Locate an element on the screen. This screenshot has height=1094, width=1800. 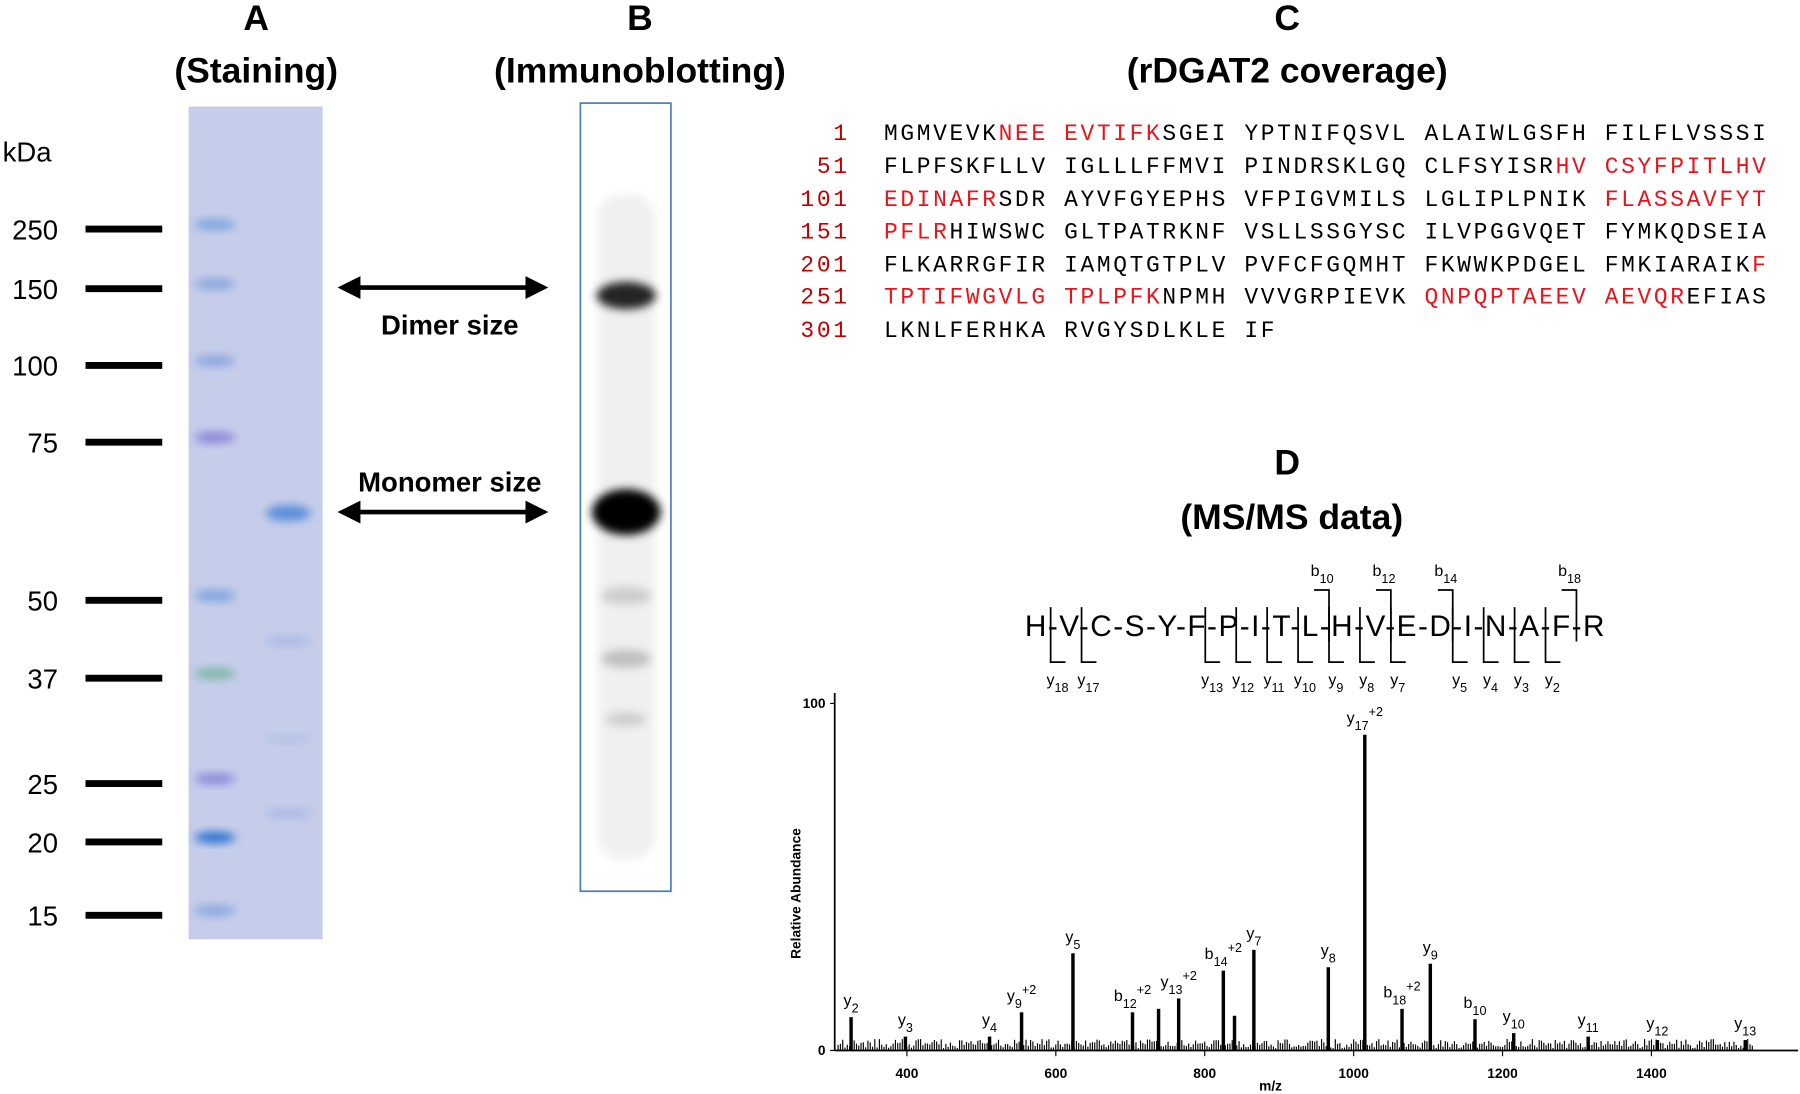
ion-label: y13+2 is located at coordinates (1178, 983).